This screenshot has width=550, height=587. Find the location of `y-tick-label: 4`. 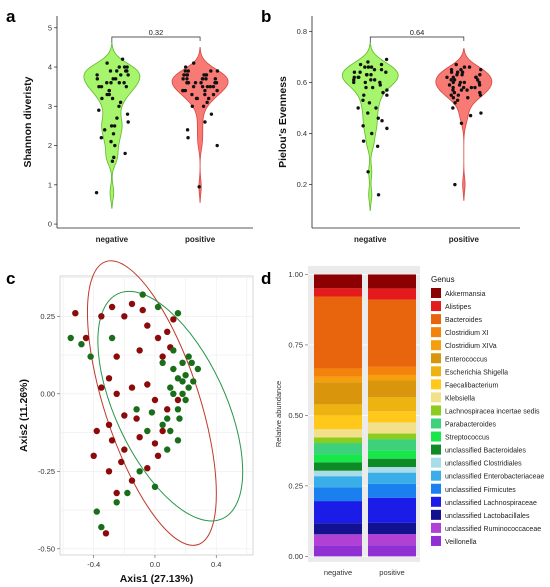

y-tick-label: 4 is located at coordinates (50, 67).